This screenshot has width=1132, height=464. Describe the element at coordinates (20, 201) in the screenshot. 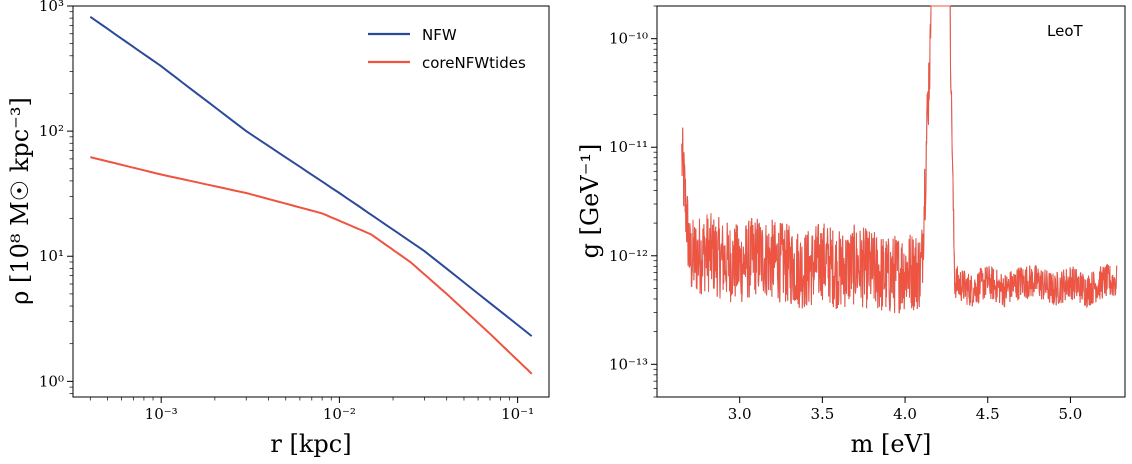

I see `left-y-axis-label: ρ [10⁸ M☉ kpc⁻³]` at that location.